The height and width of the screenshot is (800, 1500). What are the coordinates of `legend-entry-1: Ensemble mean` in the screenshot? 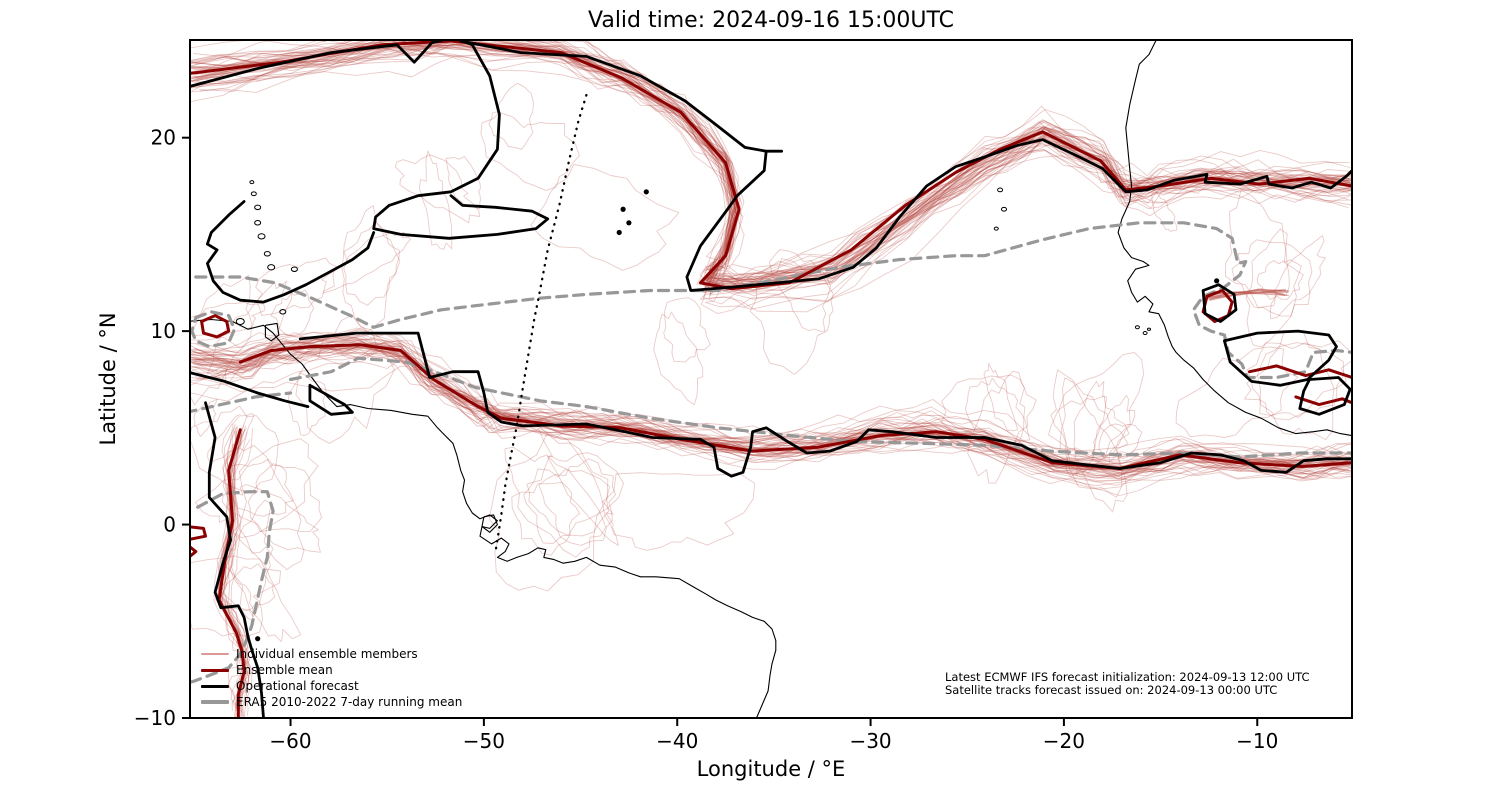 It's located at (331, 670).